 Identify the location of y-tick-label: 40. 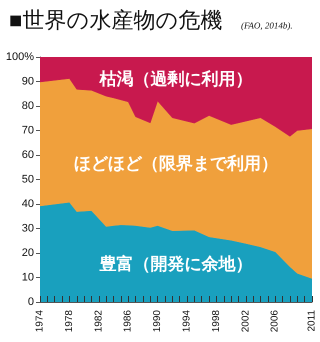
(28, 204).